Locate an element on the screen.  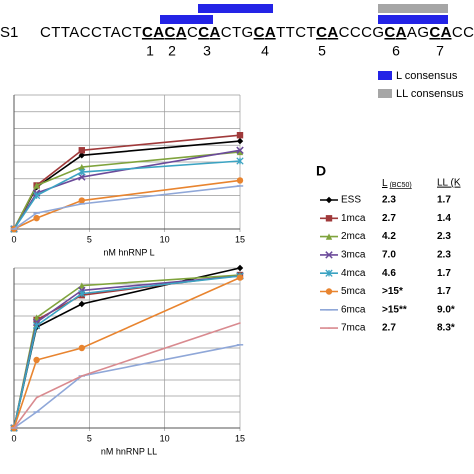
legend-name: ESS is located at coordinates (351, 200).